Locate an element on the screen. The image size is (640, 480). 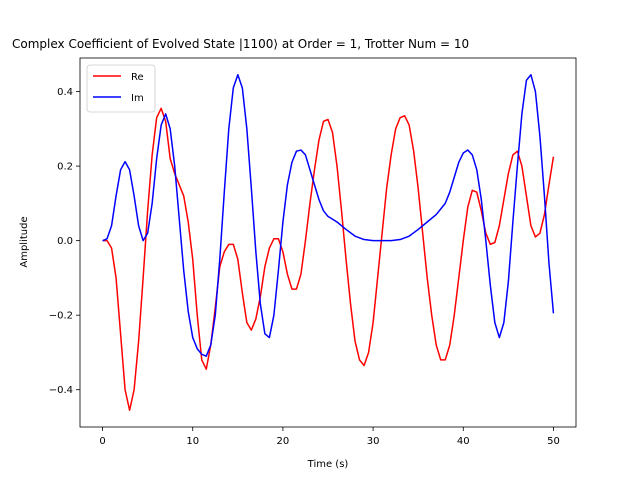
y-axis-label: Amplitude is located at coordinates (24, 241).